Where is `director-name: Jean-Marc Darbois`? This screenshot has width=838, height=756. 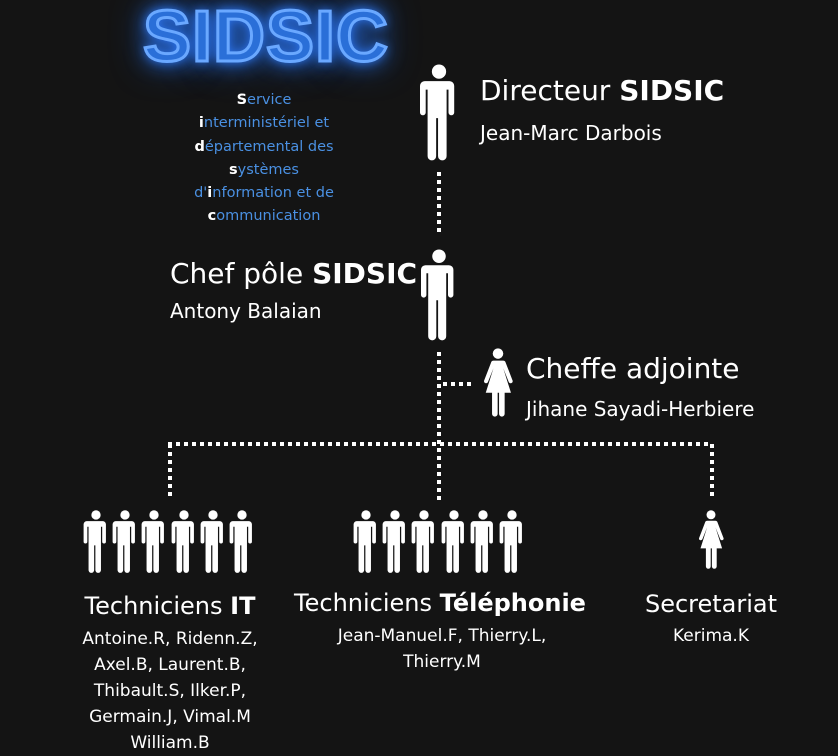
director-name: Jean-Marc Darbois is located at coordinates (571, 133).